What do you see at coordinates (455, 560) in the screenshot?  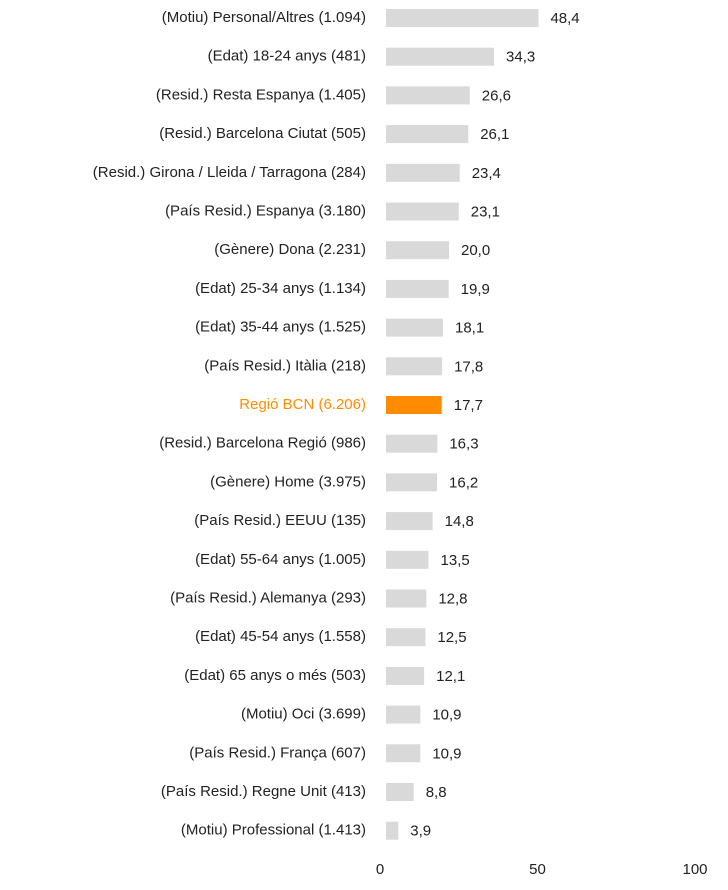 I see `value-label: 13,5` at bounding box center [455, 560].